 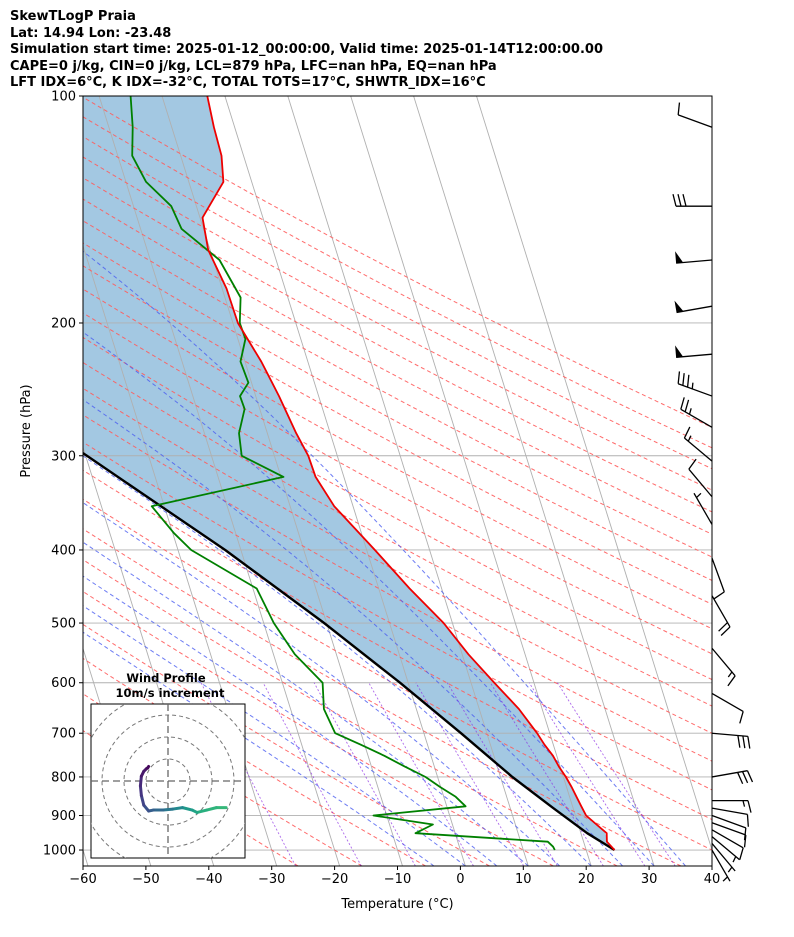 I want to click on x-tick-label: −20, so click(x=334, y=879).